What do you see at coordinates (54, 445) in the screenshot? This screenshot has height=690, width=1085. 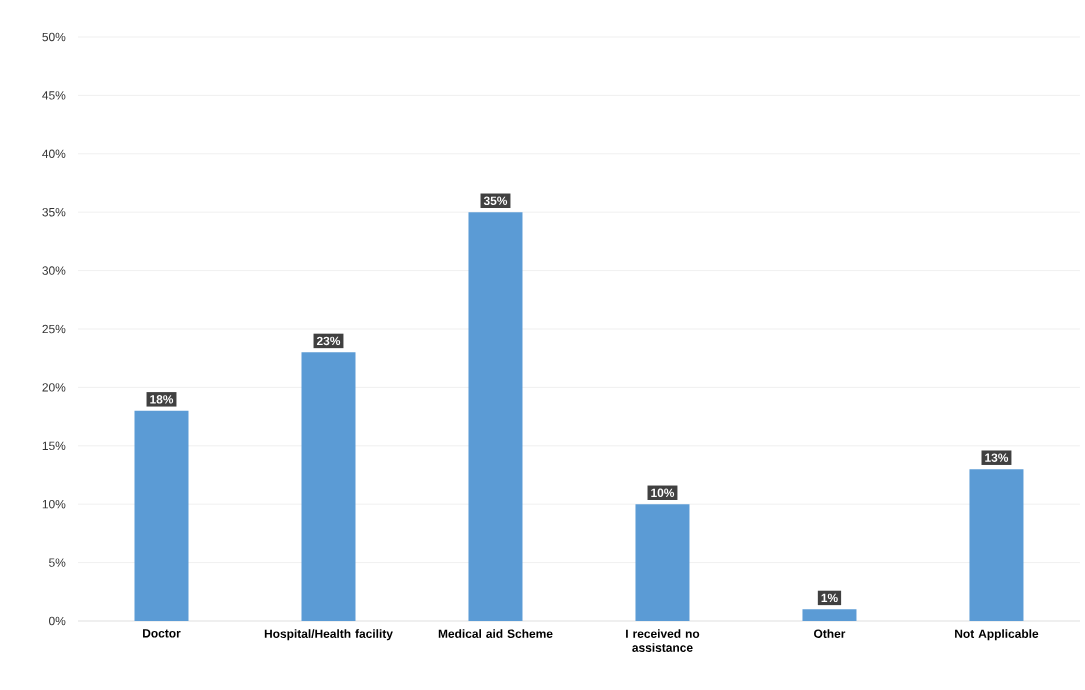 I see `y-tick-label: 15%` at bounding box center [54, 445].